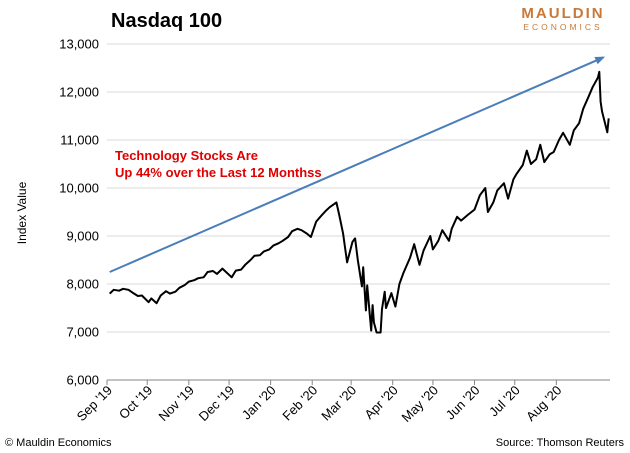 The image size is (630, 453). What do you see at coordinates (218, 172) in the screenshot?
I see `annotation-line-2: Up 44% over the Last 12 Monthss` at bounding box center [218, 172].